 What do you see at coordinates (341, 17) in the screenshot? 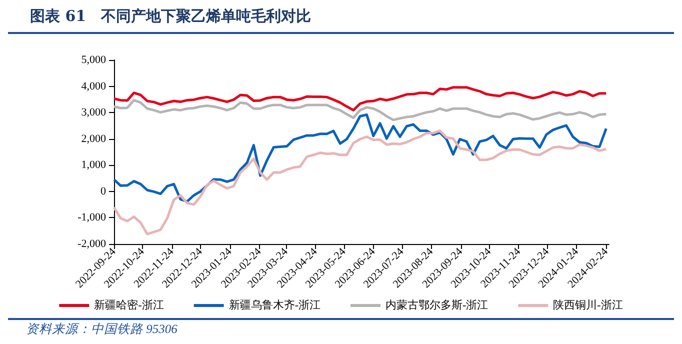
I see `chart-title: 图表 61 不同产地下聚乙烯单吨毛利对比` at bounding box center [341, 17].